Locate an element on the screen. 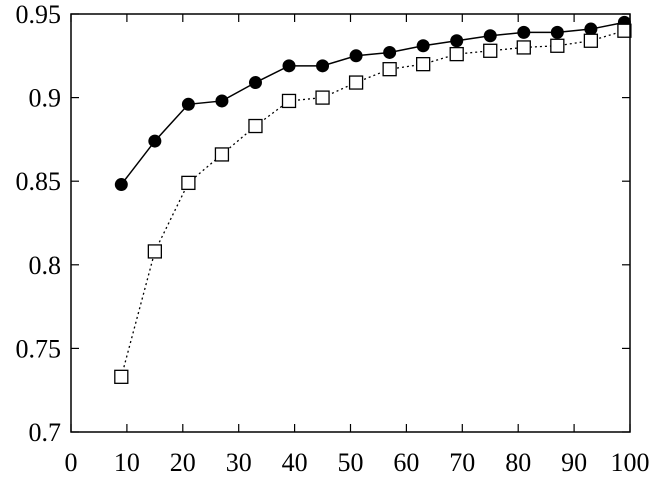 The width and height of the screenshot is (655, 477). x-tick-label: 100 is located at coordinates (630, 462).